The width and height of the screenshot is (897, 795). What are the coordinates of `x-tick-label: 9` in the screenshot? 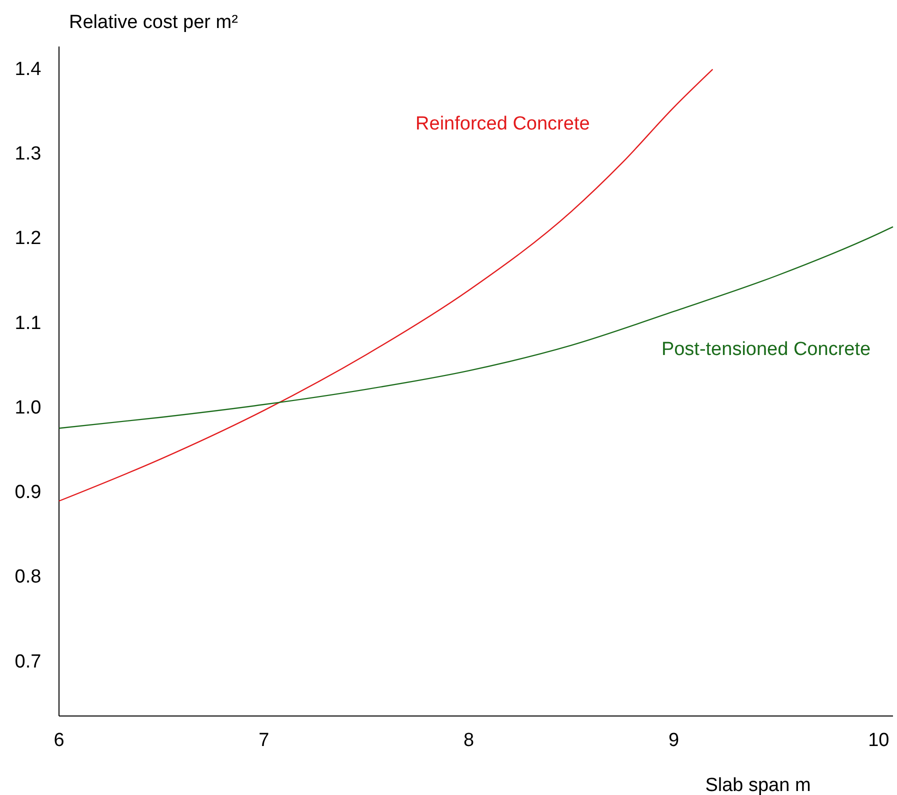 It's located at (674, 740).